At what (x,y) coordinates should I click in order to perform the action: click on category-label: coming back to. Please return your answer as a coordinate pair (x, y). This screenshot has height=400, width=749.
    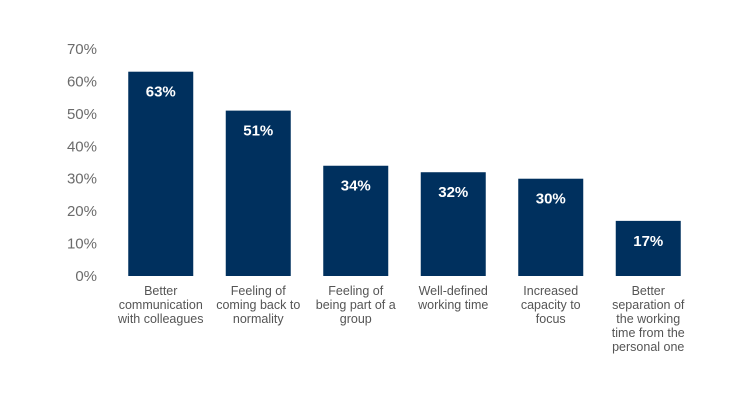
    Looking at the image, I should click on (258, 305).